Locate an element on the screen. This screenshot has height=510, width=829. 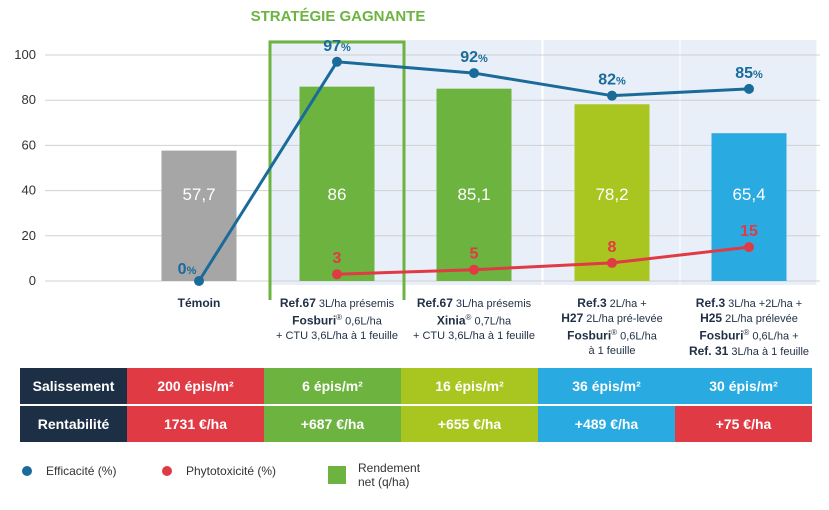
legend-efficacite-label: Efficacité (%) is located at coordinates (81, 471).